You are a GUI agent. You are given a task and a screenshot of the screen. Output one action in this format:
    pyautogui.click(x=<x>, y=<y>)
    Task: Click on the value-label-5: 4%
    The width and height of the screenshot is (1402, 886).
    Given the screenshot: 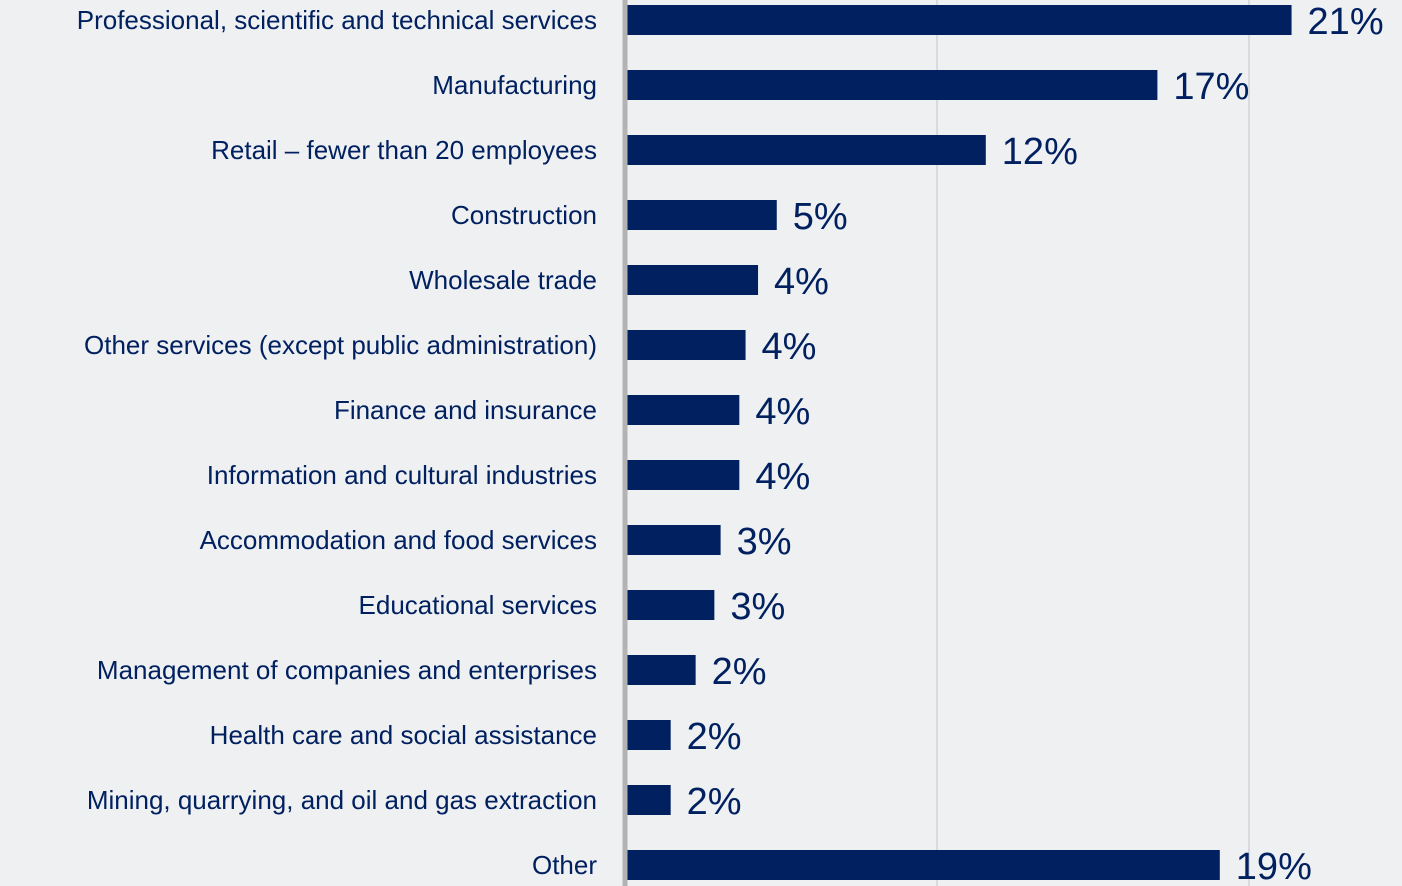 What is the action you would take?
    pyautogui.click(x=801, y=282)
    